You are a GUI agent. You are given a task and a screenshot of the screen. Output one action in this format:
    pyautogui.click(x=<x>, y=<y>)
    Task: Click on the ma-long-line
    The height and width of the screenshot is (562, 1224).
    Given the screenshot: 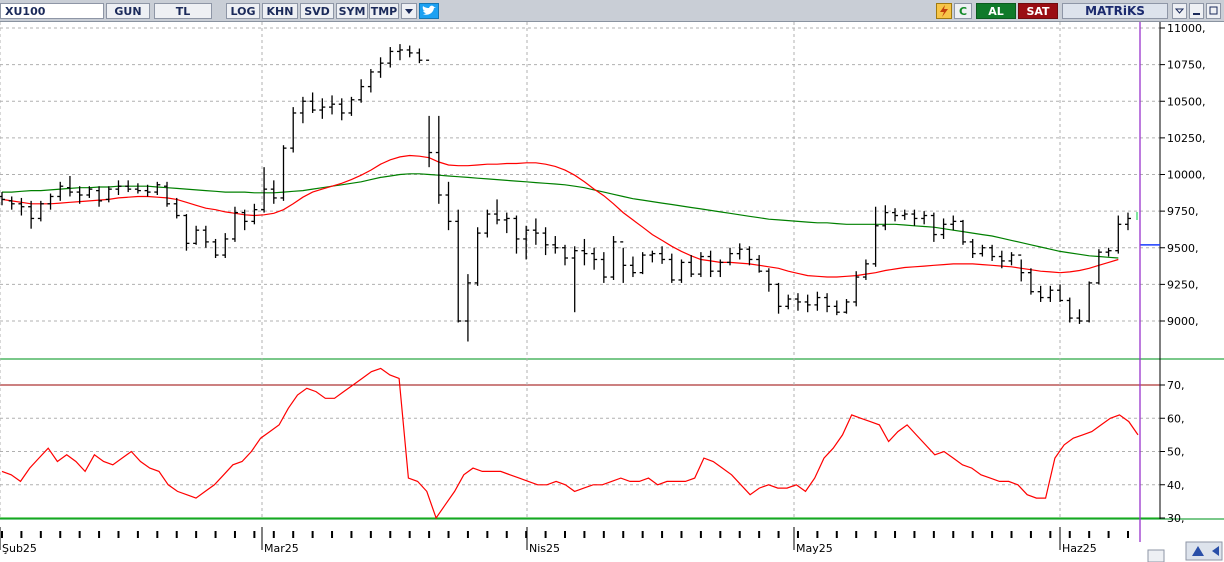 What is the action you would take?
    pyautogui.click(x=560, y=216)
    